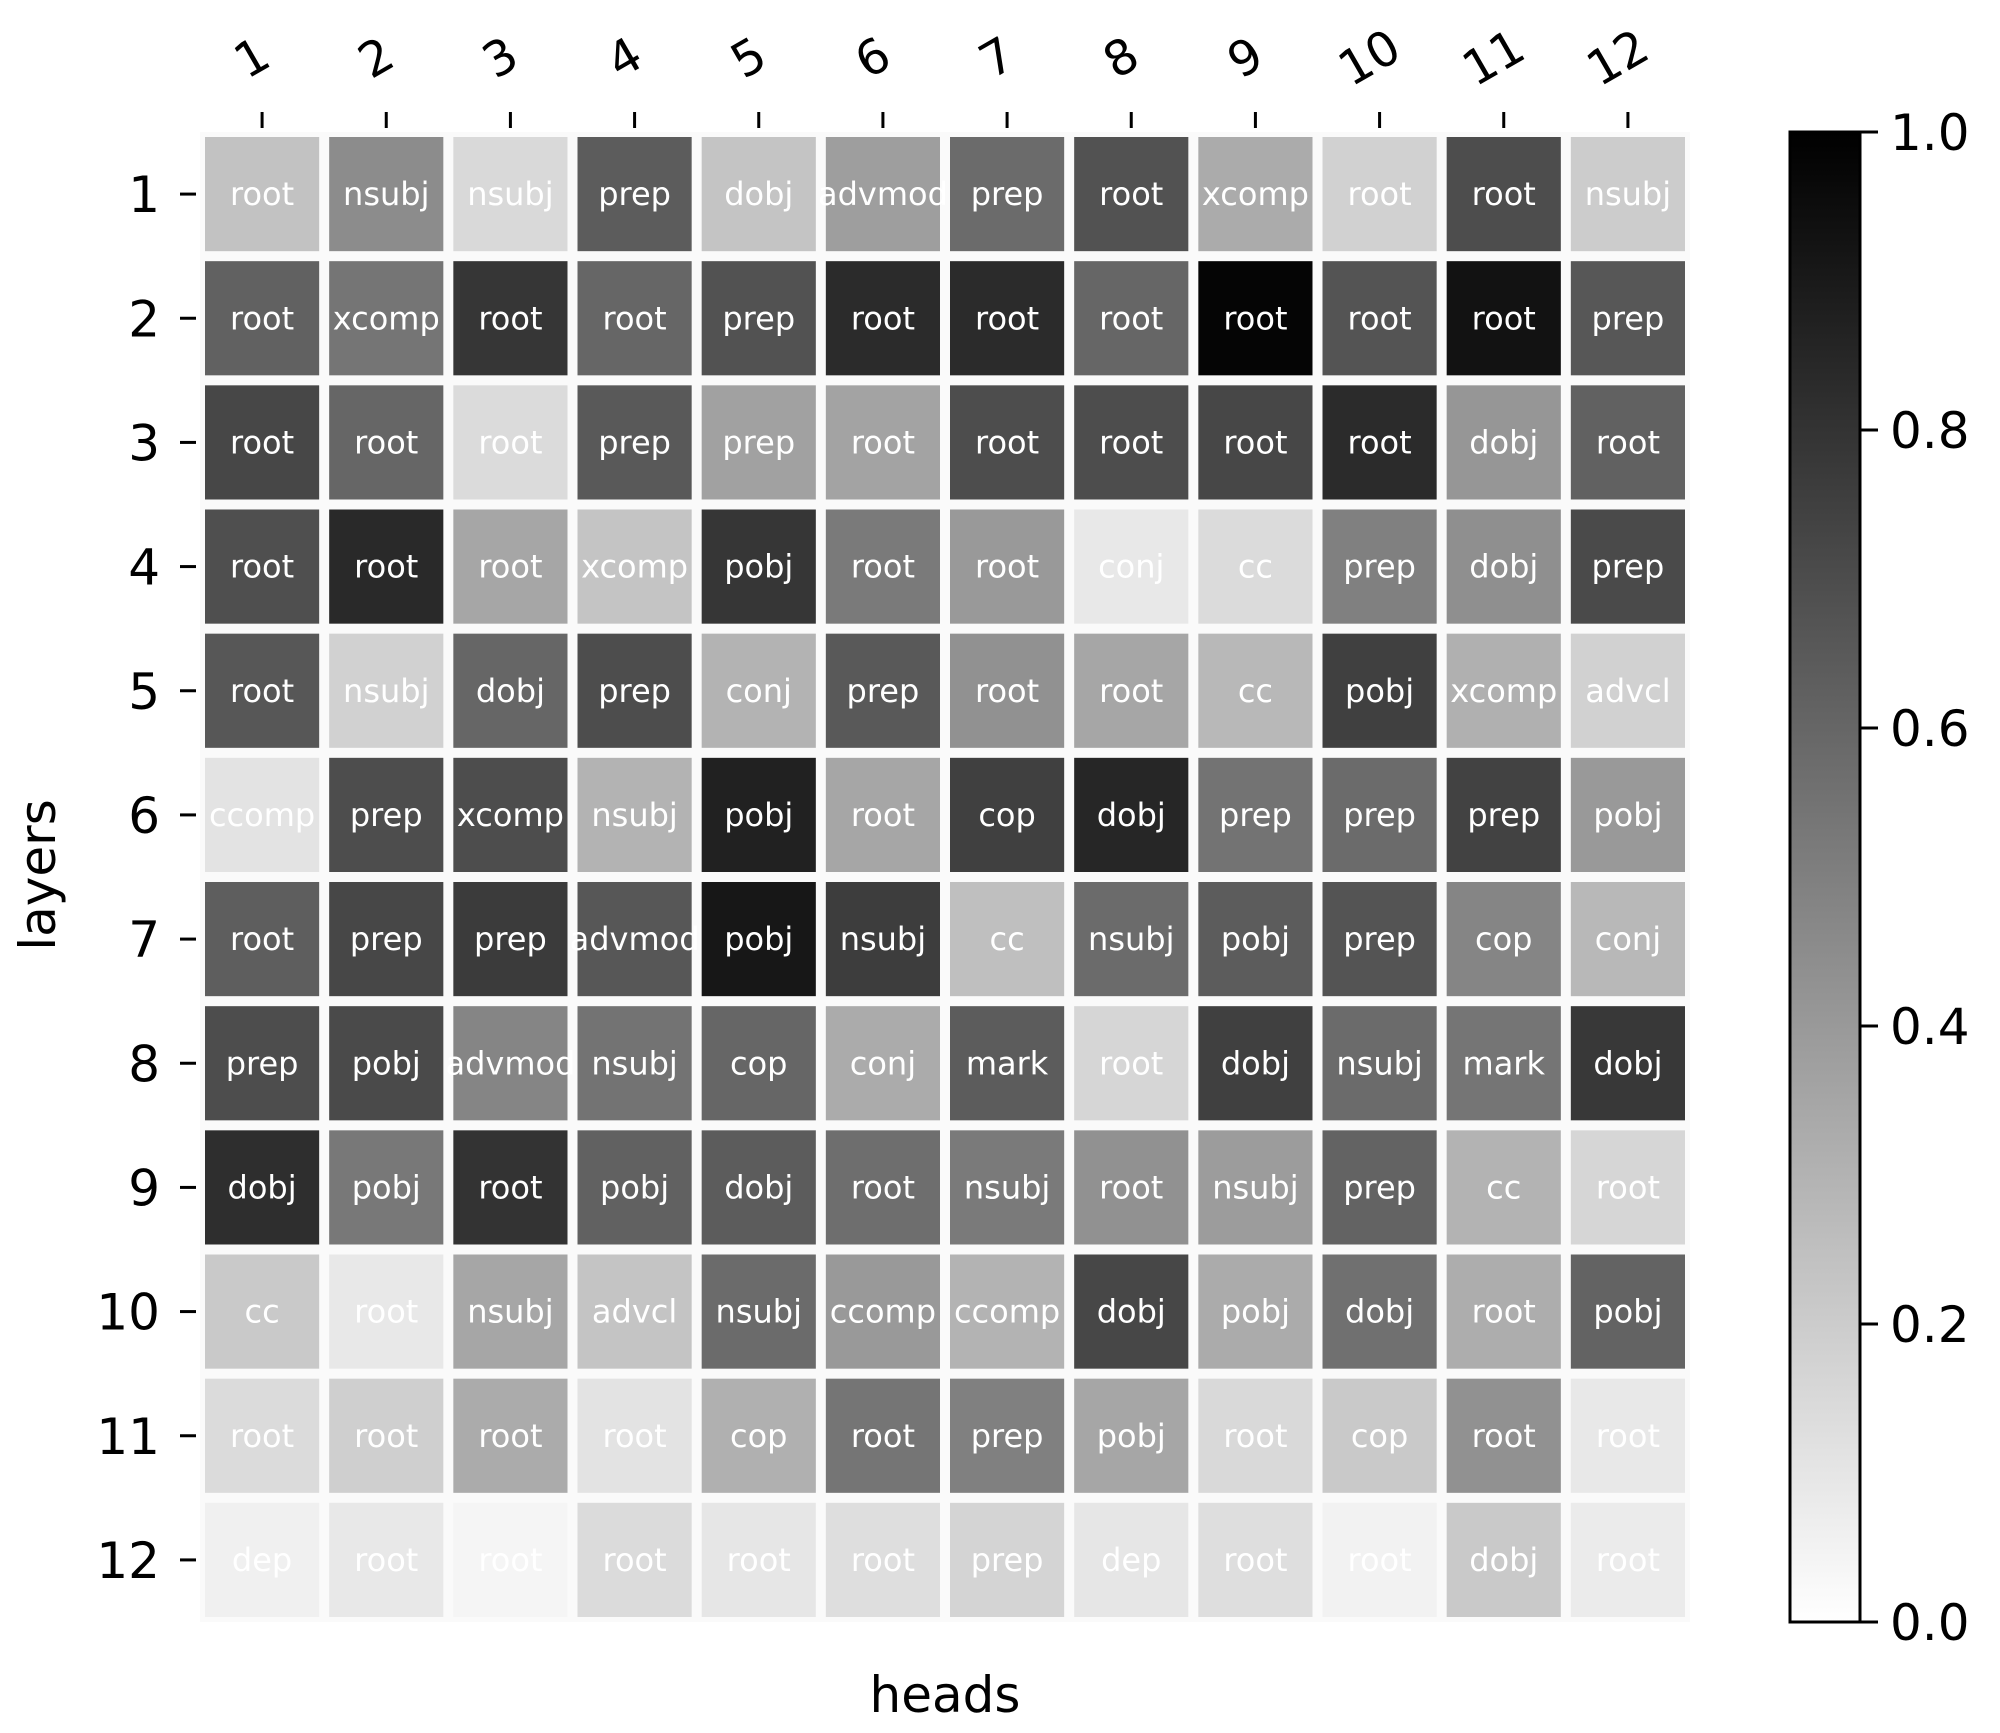  What do you see at coordinates (144, 1188) in the screenshot?
I see `y-tick-label: 9` at bounding box center [144, 1188].